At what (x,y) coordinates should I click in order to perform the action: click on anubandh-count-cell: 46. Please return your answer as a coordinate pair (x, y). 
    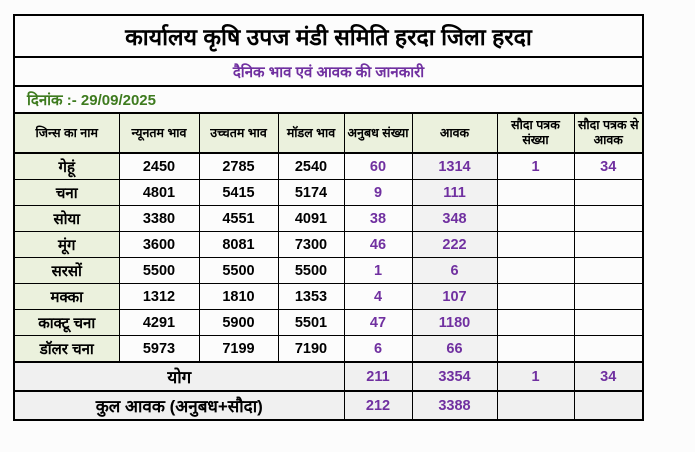
    Looking at the image, I should click on (378, 244).